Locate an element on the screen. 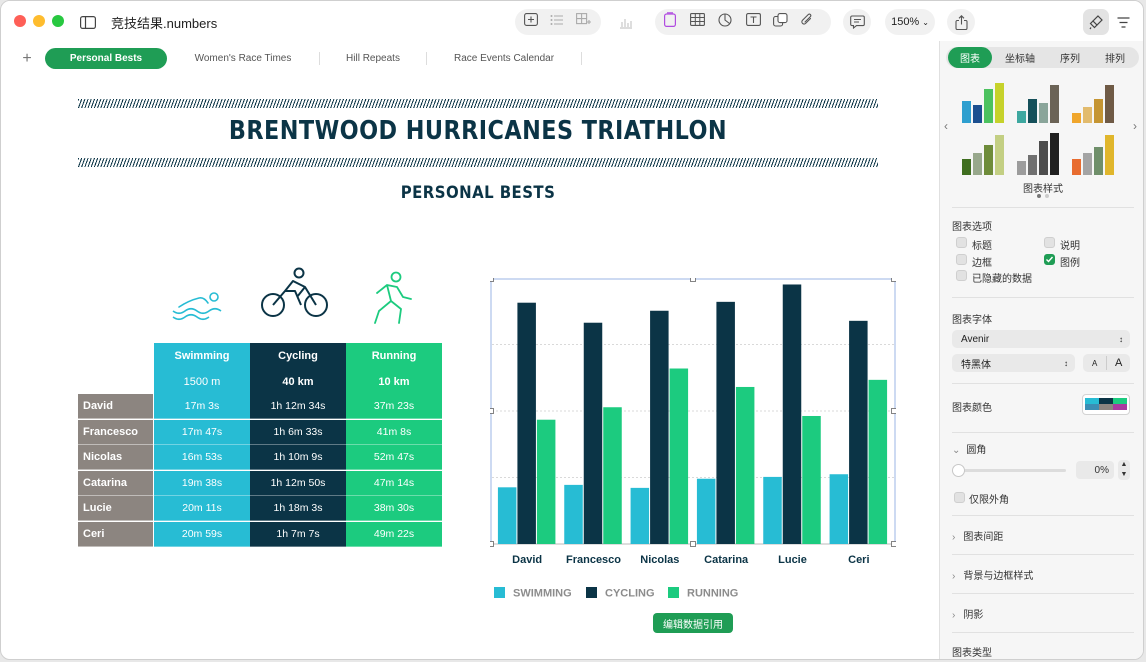 The height and width of the screenshot is (662, 1146). list-icon is located at coordinates (557, 22).